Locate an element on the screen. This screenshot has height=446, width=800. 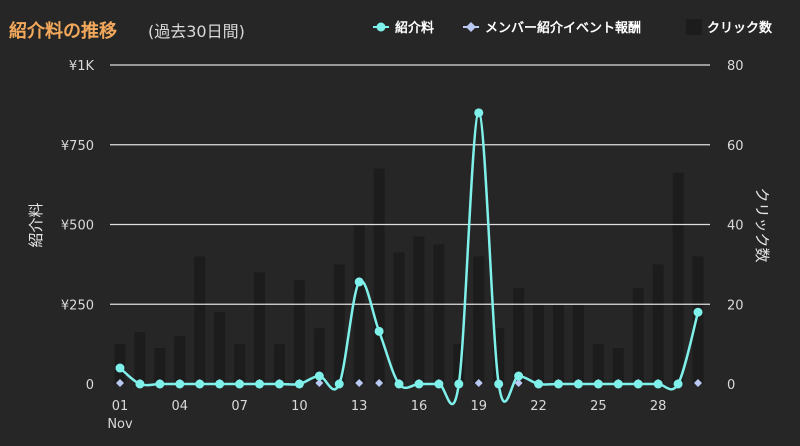
x-tick-label: 10 is located at coordinates (299, 406).